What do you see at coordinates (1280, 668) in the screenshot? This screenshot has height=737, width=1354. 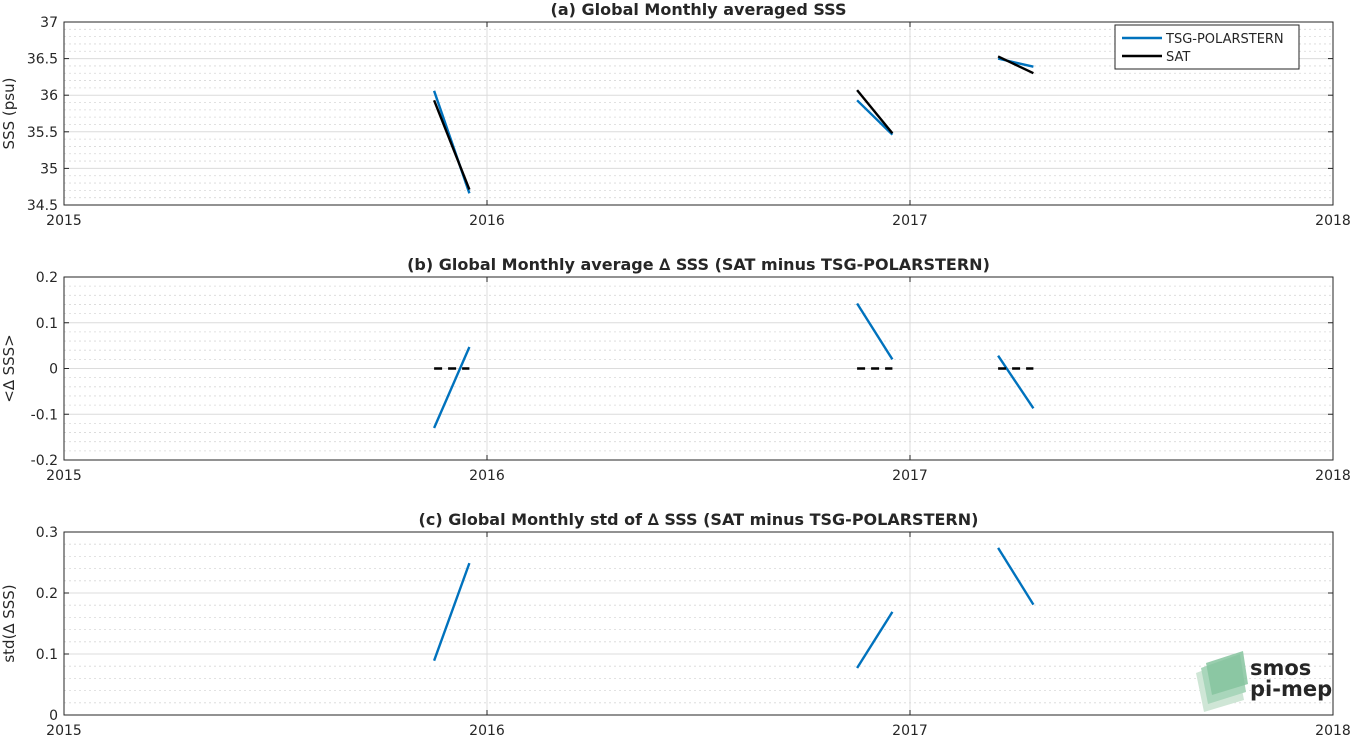 I see `logo-line1: smos` at bounding box center [1280, 668].